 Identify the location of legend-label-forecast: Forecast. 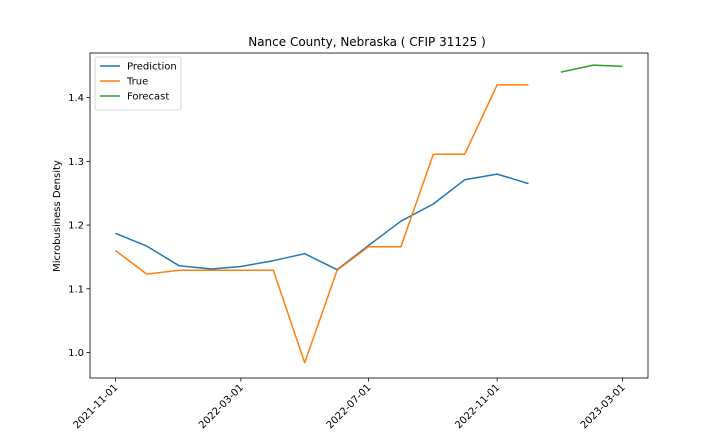
(148, 97).